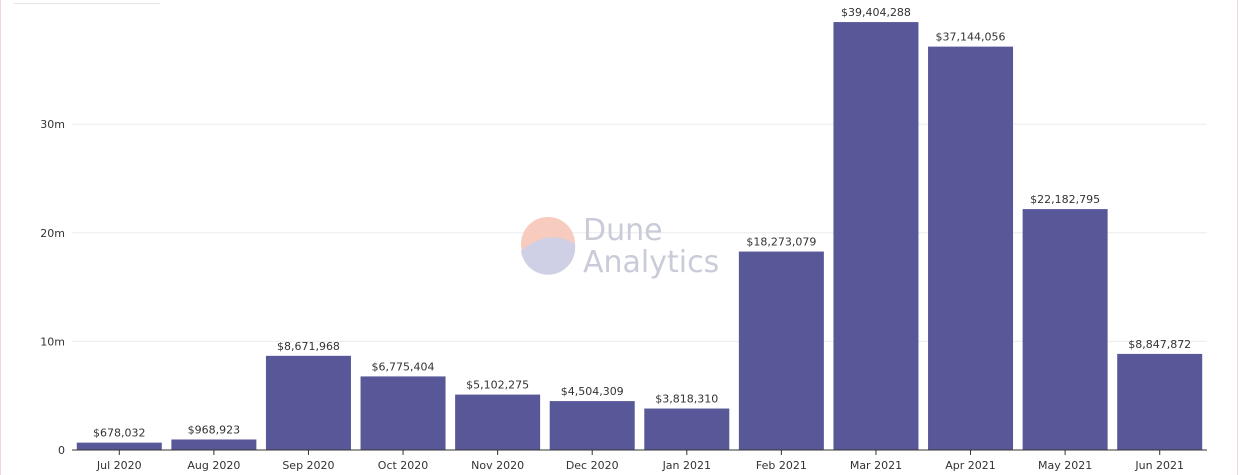 The image size is (1240, 475). What do you see at coordinates (781, 465) in the screenshot?
I see `x-tick-label: Feb 2021` at bounding box center [781, 465].